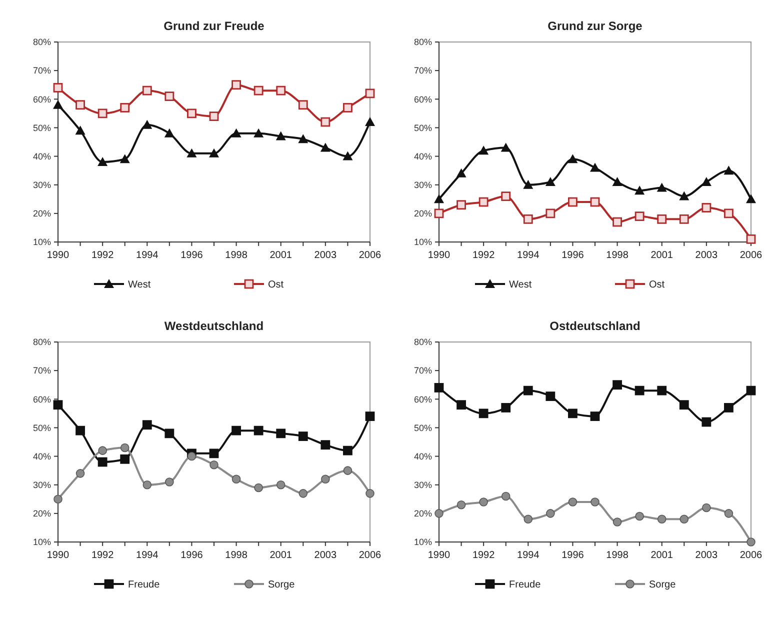  I want to click on y-tick-label: 80%, so click(41, 342).